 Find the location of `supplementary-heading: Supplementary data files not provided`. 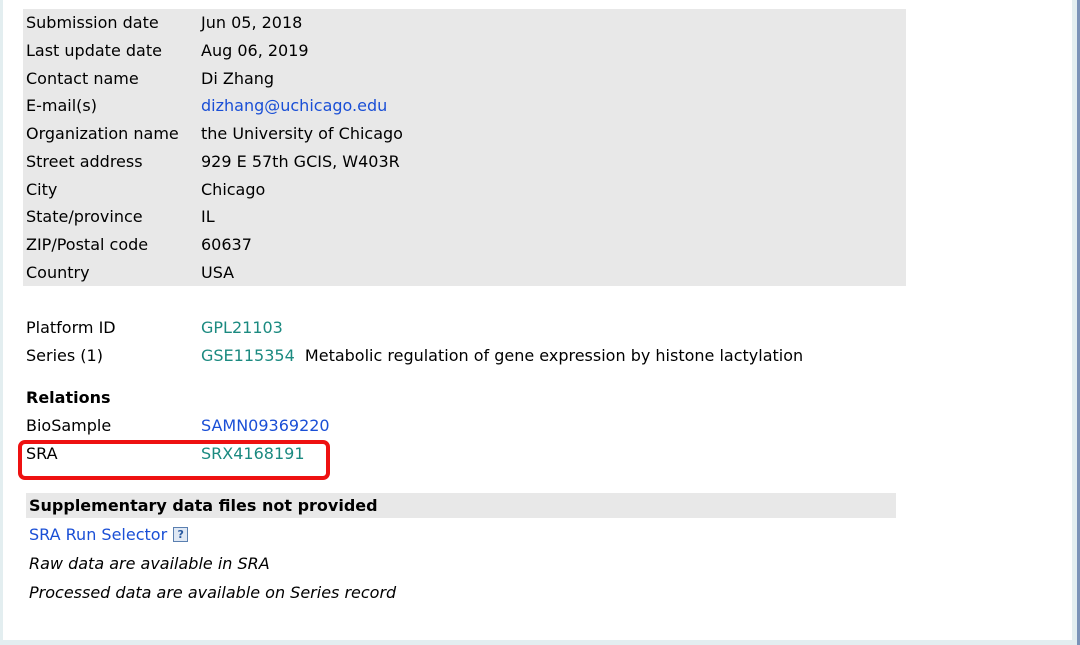

supplementary-heading: Supplementary data files not provided is located at coordinates (461, 505).